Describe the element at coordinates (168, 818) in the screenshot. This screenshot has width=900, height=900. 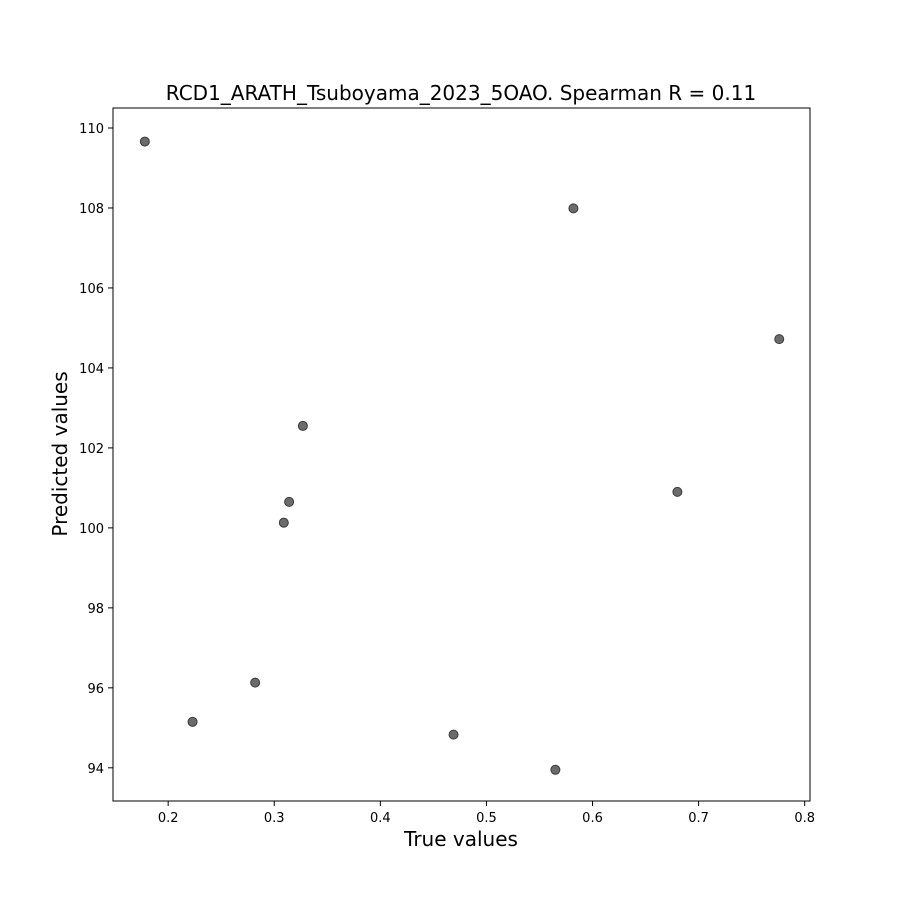
I see `x-tick-label: 0.2` at that location.